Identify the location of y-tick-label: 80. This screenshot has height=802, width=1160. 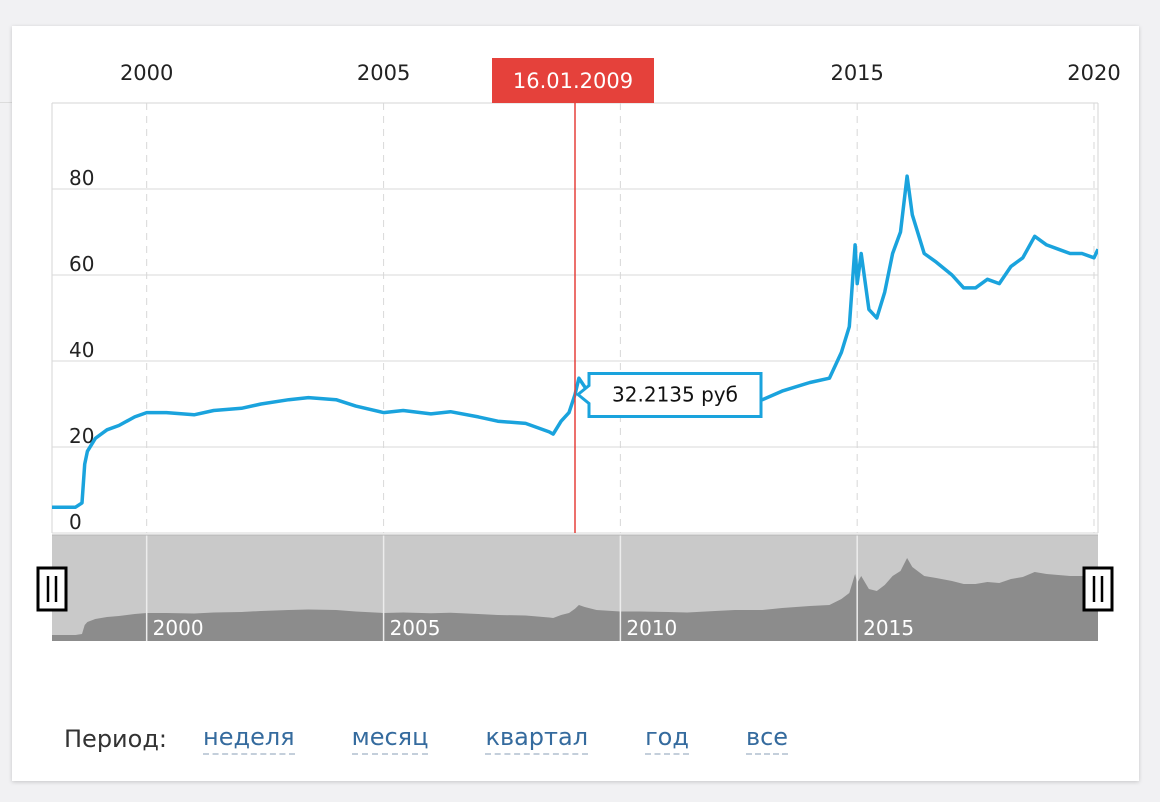
(81, 178).